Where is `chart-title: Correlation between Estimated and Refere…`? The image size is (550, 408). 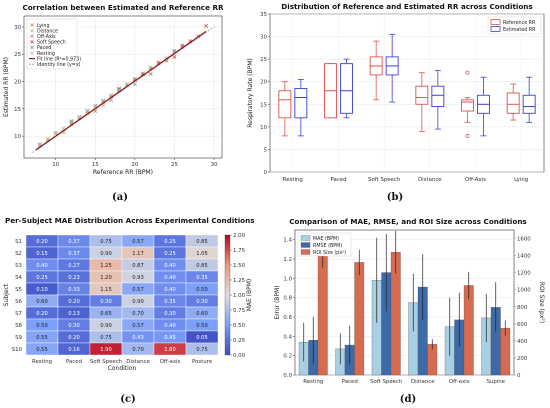
chart-title: Correlation between Estimated and Refere… is located at coordinates (123, 7).